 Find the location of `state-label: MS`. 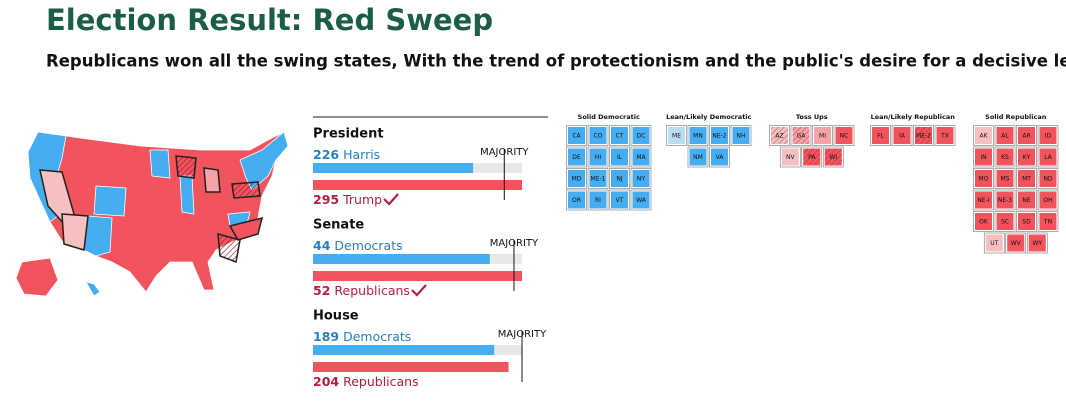

state-label: MS is located at coordinates (1005, 179).